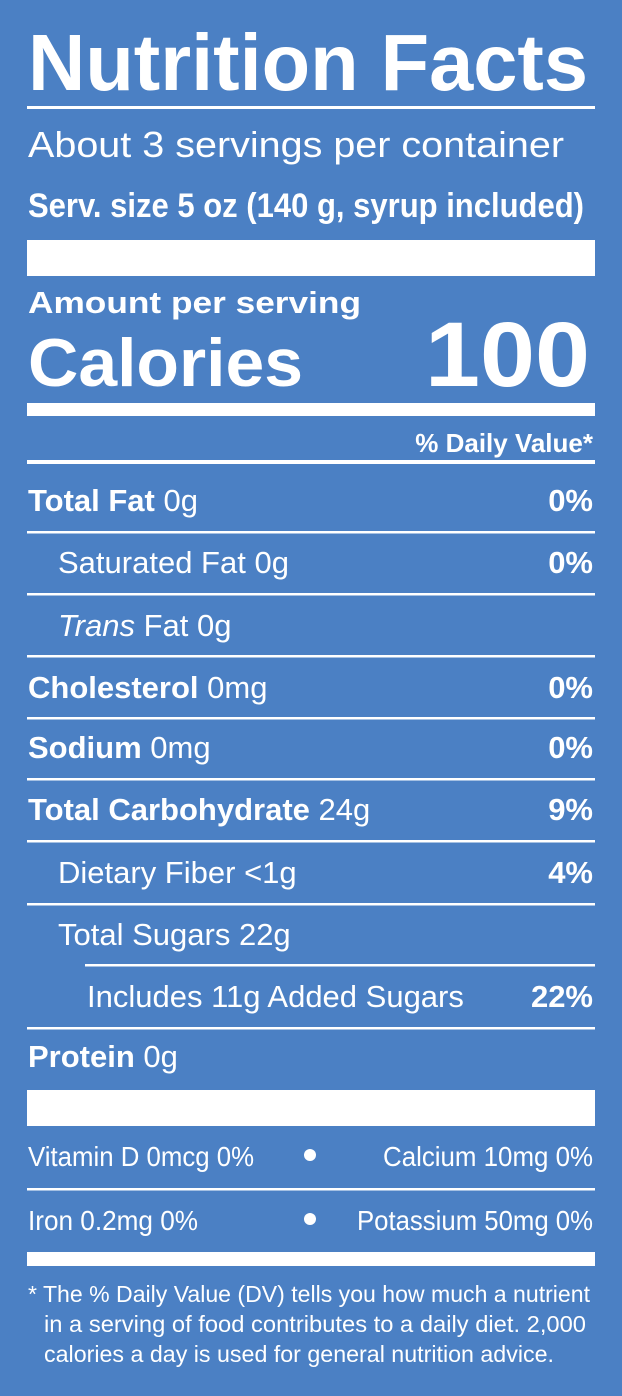 The width and height of the screenshot is (622, 1396). Describe the element at coordinates (177, 872) in the screenshot. I see `nutrient: Dietary Fiber <1g` at that location.